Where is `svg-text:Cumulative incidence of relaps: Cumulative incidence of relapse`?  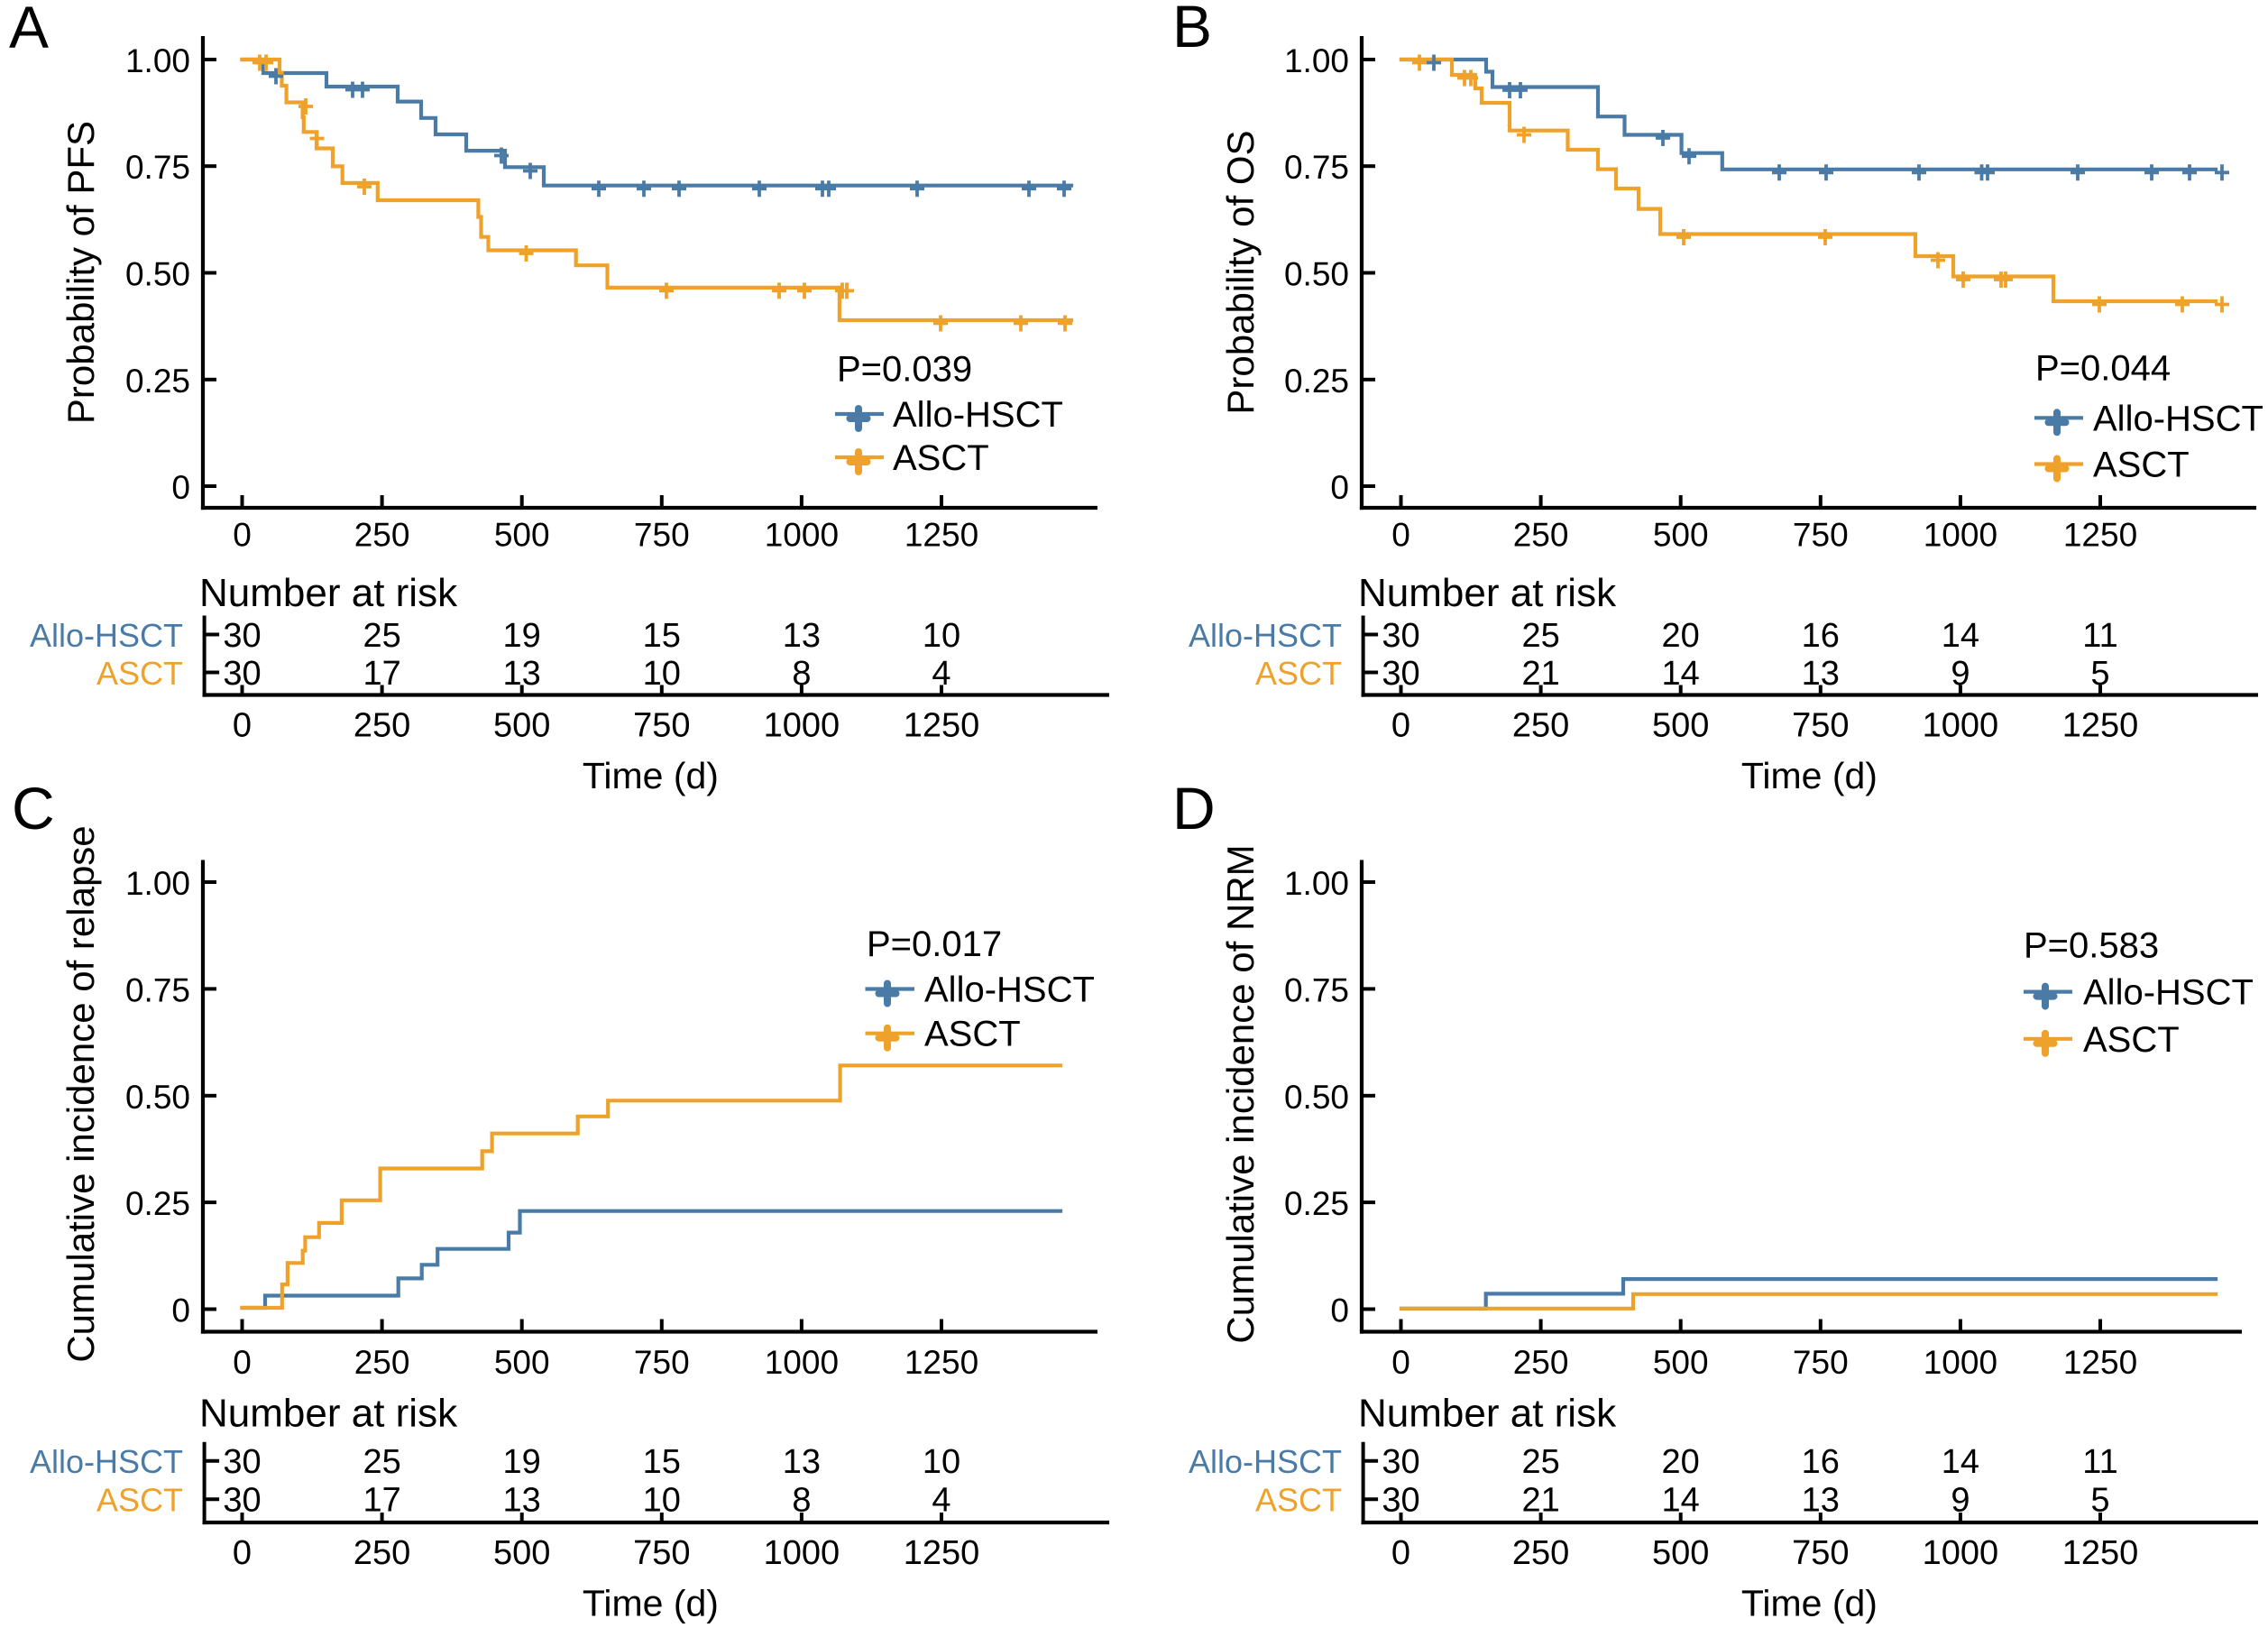 svg-text:Cumulative incidence of relaps: Cumulative incidence of relapse is located at coordinates (81, 1093).